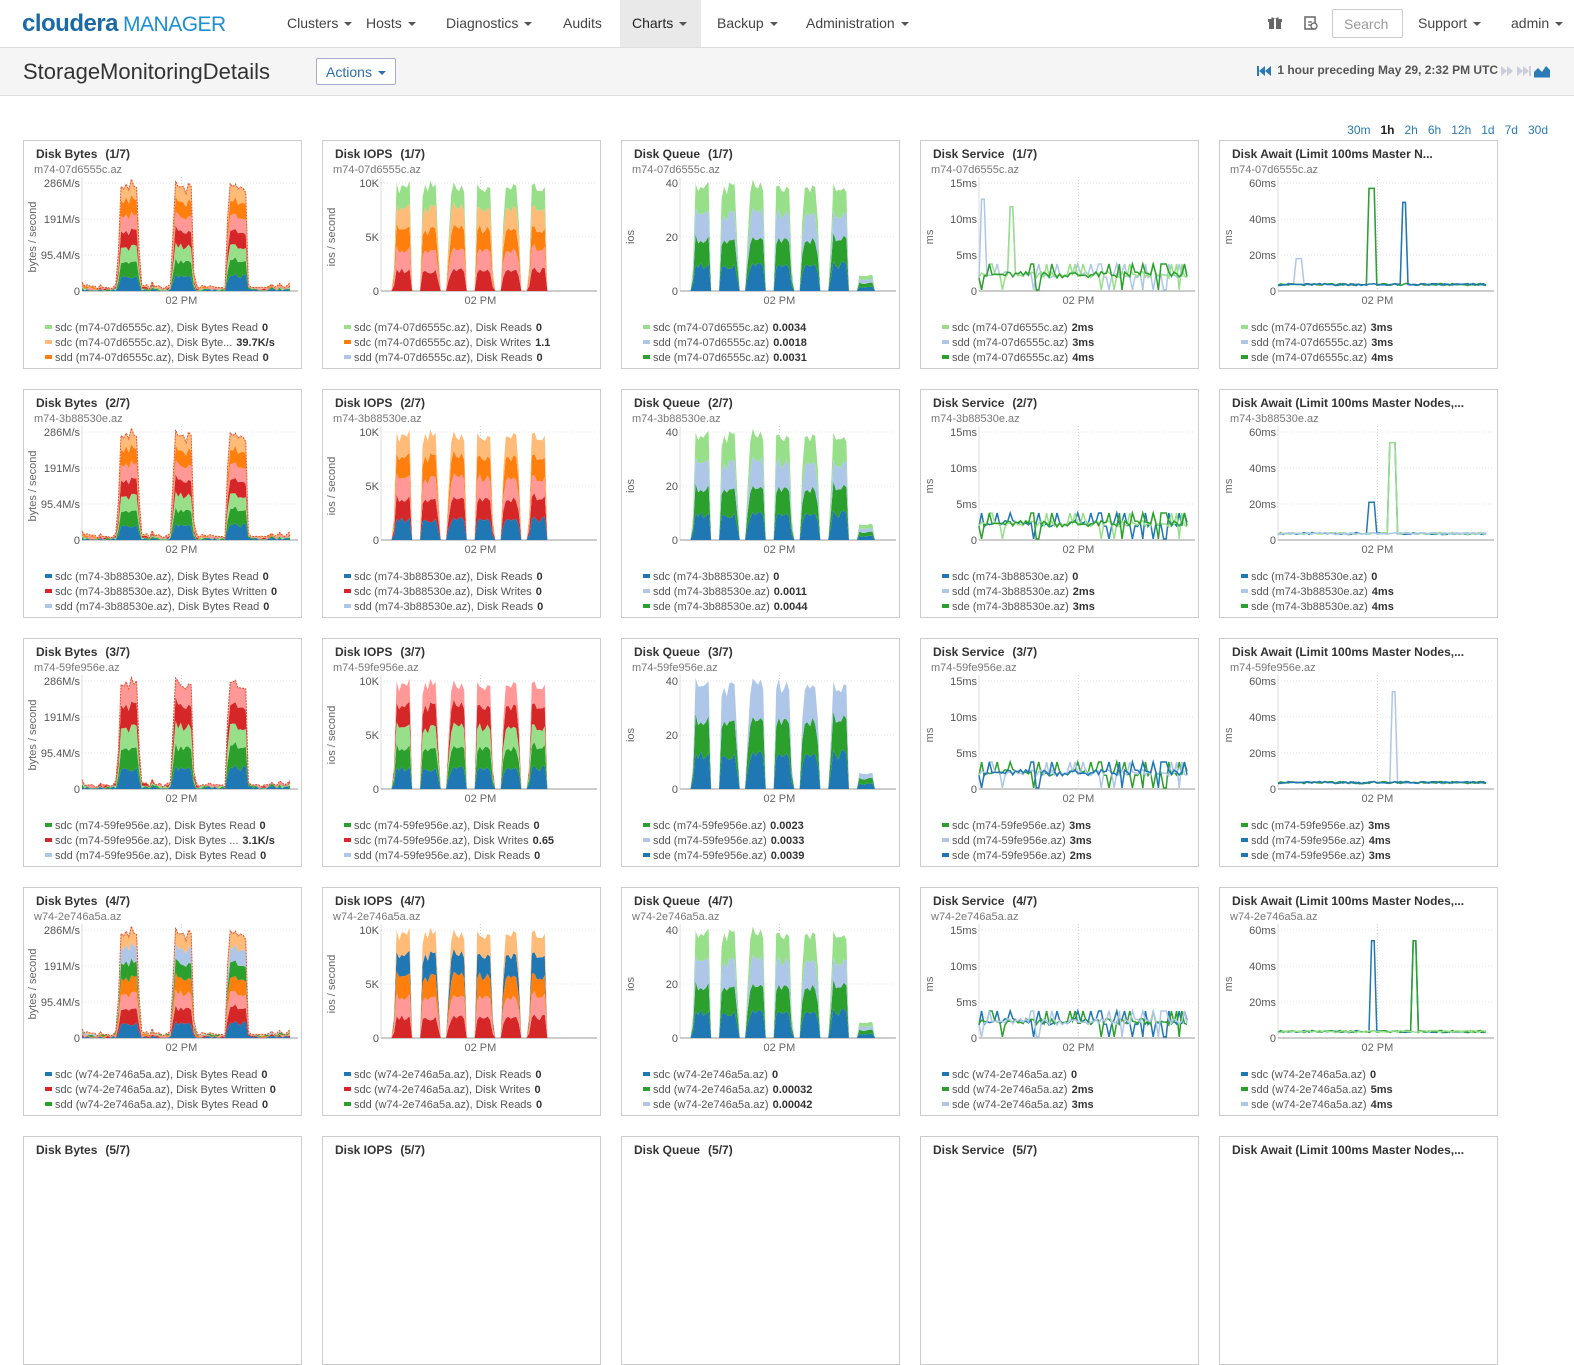 The width and height of the screenshot is (1574, 1365). I want to click on cloudera-manager-logo: cloudera MANAGER, so click(124, 24).